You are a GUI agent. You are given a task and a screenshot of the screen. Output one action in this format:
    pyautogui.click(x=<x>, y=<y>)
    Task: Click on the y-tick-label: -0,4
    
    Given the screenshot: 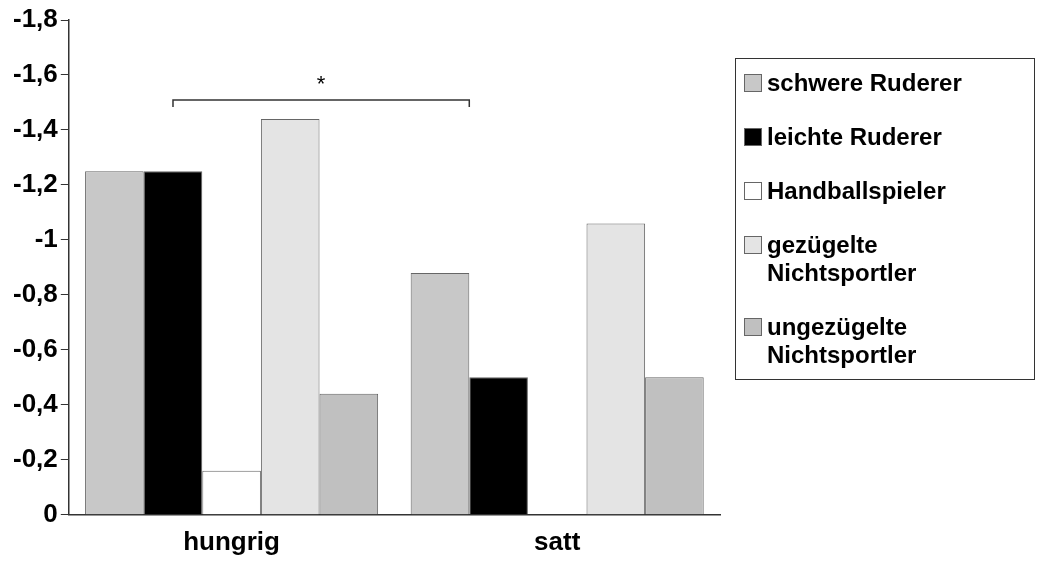 What is the action you would take?
    pyautogui.click(x=35, y=403)
    